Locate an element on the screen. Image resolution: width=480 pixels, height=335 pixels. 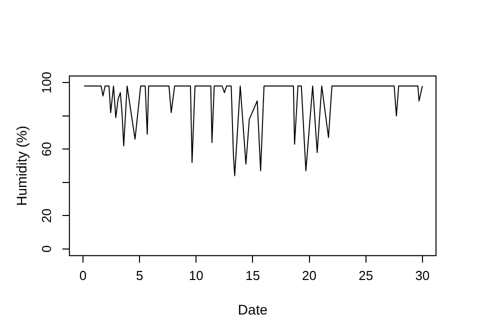
y-axis-title: Humidity (%) is located at coordinates (21, 166).